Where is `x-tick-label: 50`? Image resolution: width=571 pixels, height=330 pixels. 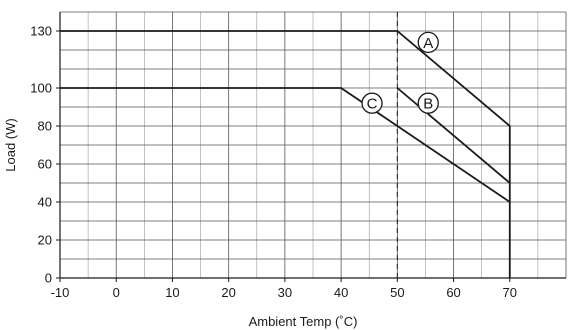
x-tick-label: 50 is located at coordinates (397, 292).